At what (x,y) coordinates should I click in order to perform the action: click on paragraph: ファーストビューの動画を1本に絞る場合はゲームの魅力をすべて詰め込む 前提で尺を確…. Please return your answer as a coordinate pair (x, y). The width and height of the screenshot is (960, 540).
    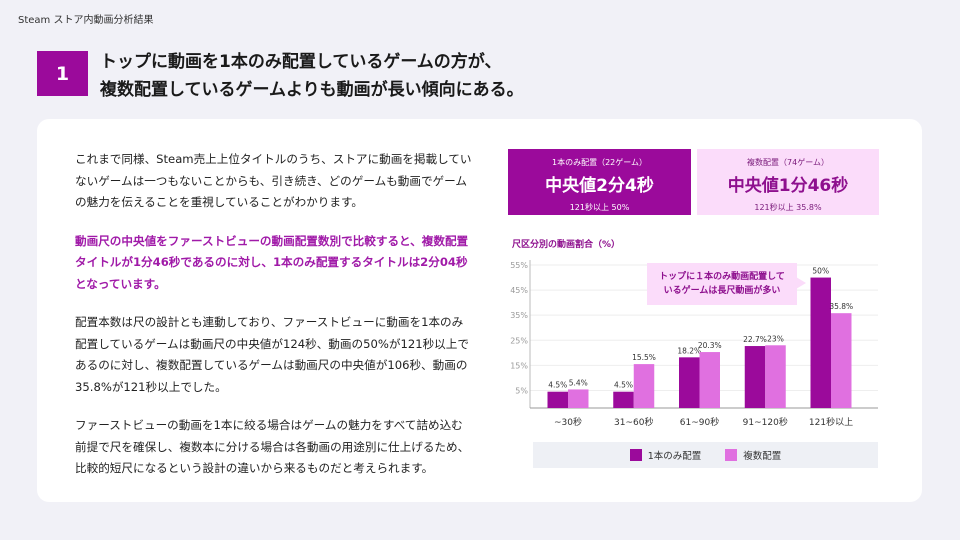
    Looking at the image, I should click on (272, 446).